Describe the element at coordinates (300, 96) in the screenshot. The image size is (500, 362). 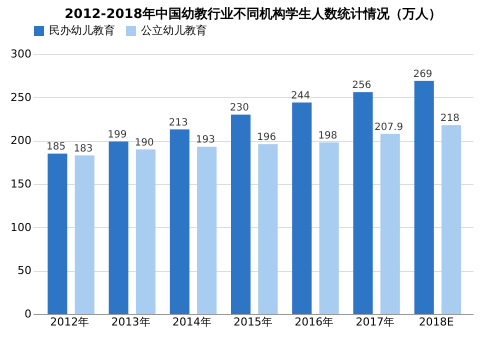
I see `data-label: 244` at that location.